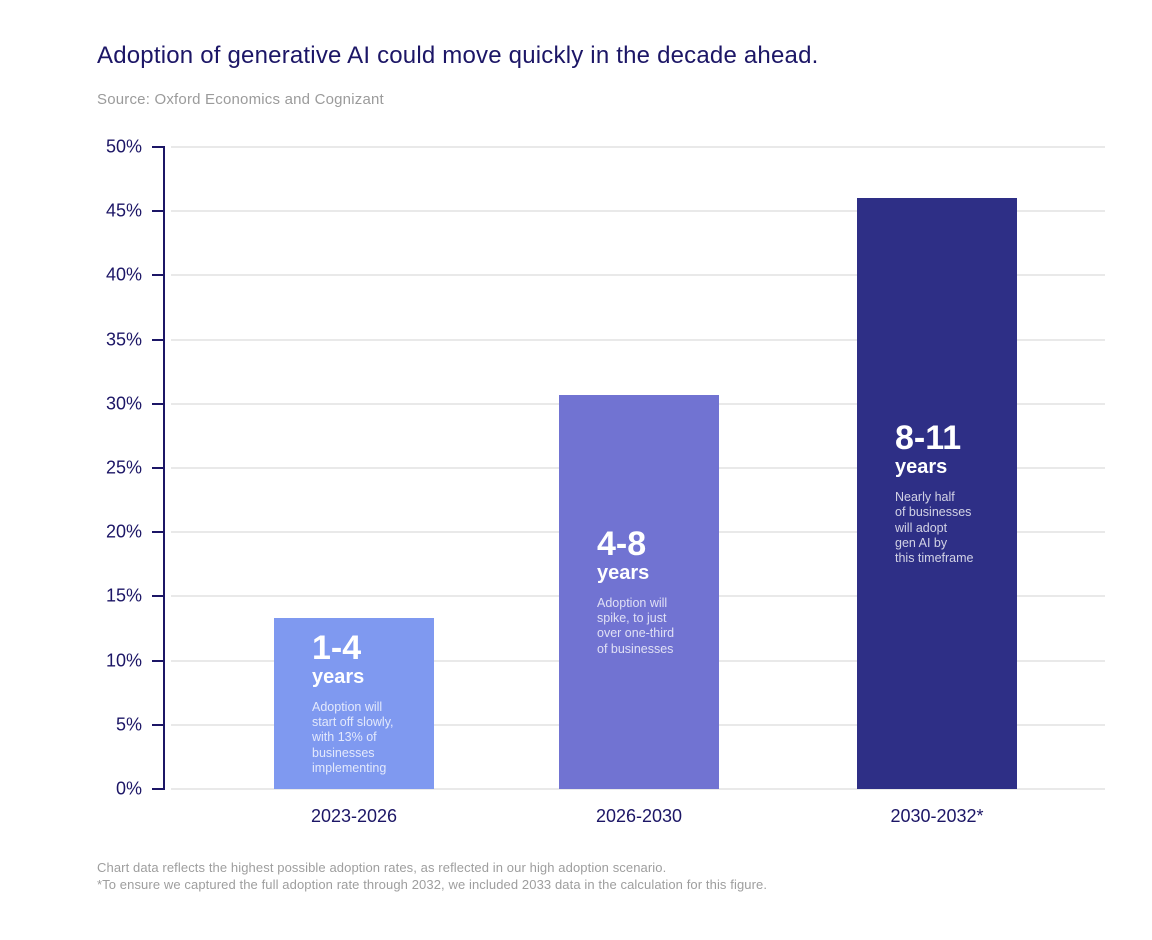 Image resolution: width=1152 pixels, height=940 pixels. I want to click on y-tick-label-45: 45%, so click(123, 210).